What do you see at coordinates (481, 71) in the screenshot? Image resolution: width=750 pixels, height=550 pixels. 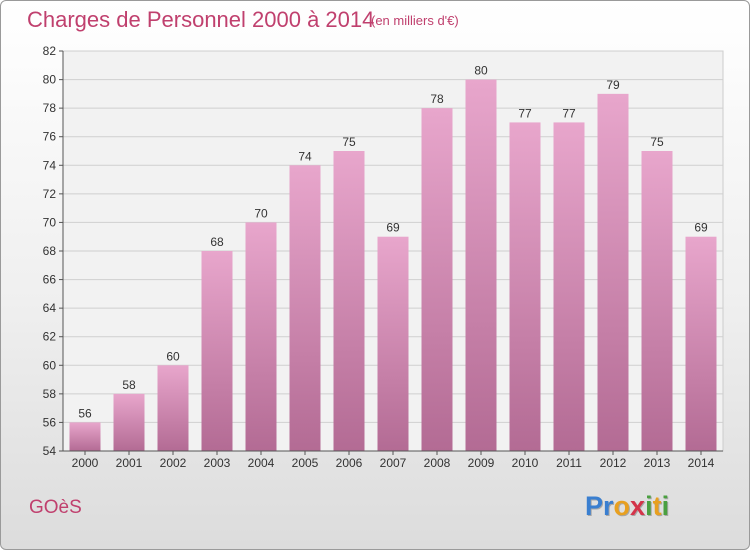 I see `data-label-2009: 80` at bounding box center [481, 71].